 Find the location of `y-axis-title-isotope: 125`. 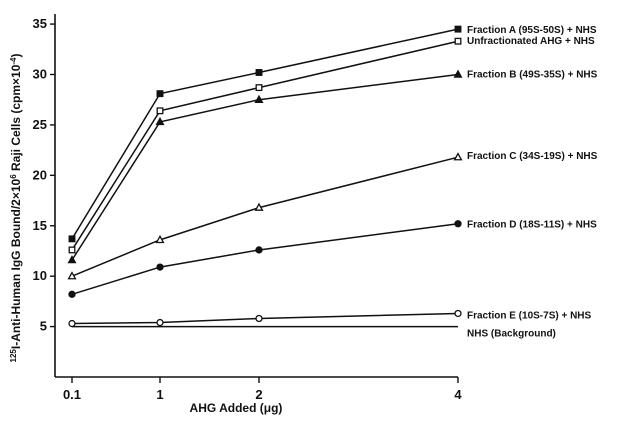

y-axis-title-isotope: 125 is located at coordinates (13, 356).